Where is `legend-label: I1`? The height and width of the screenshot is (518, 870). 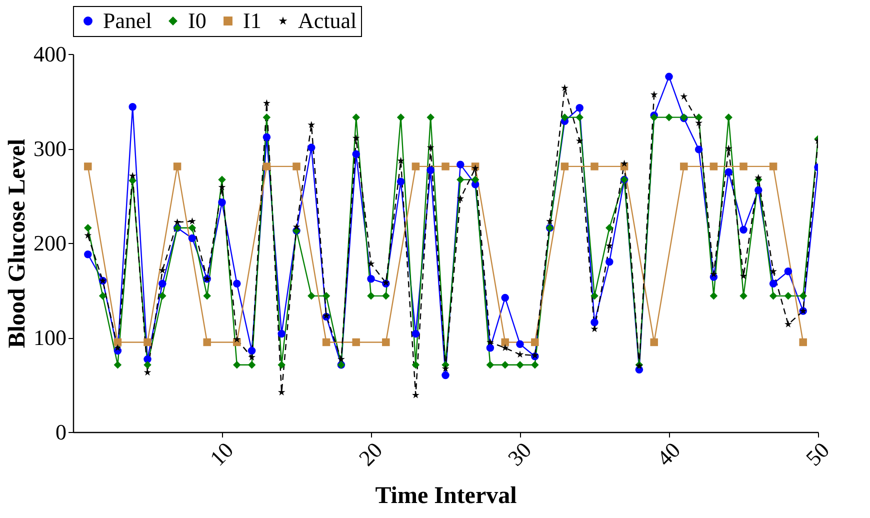 legend-label: I1 is located at coordinates (252, 20).